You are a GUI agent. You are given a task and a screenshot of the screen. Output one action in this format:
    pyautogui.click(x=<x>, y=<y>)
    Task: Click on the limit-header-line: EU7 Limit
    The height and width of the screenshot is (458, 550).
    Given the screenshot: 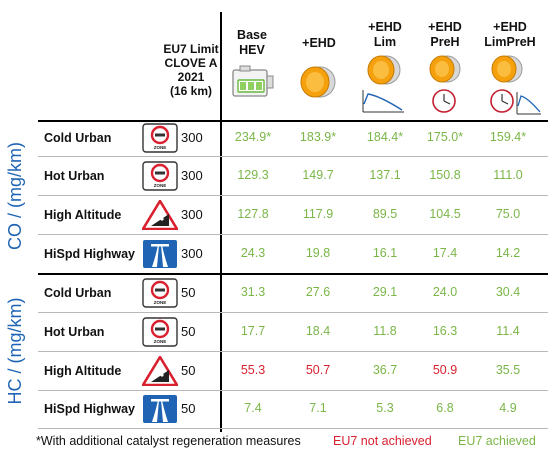 What is the action you would take?
    pyautogui.click(x=191, y=49)
    